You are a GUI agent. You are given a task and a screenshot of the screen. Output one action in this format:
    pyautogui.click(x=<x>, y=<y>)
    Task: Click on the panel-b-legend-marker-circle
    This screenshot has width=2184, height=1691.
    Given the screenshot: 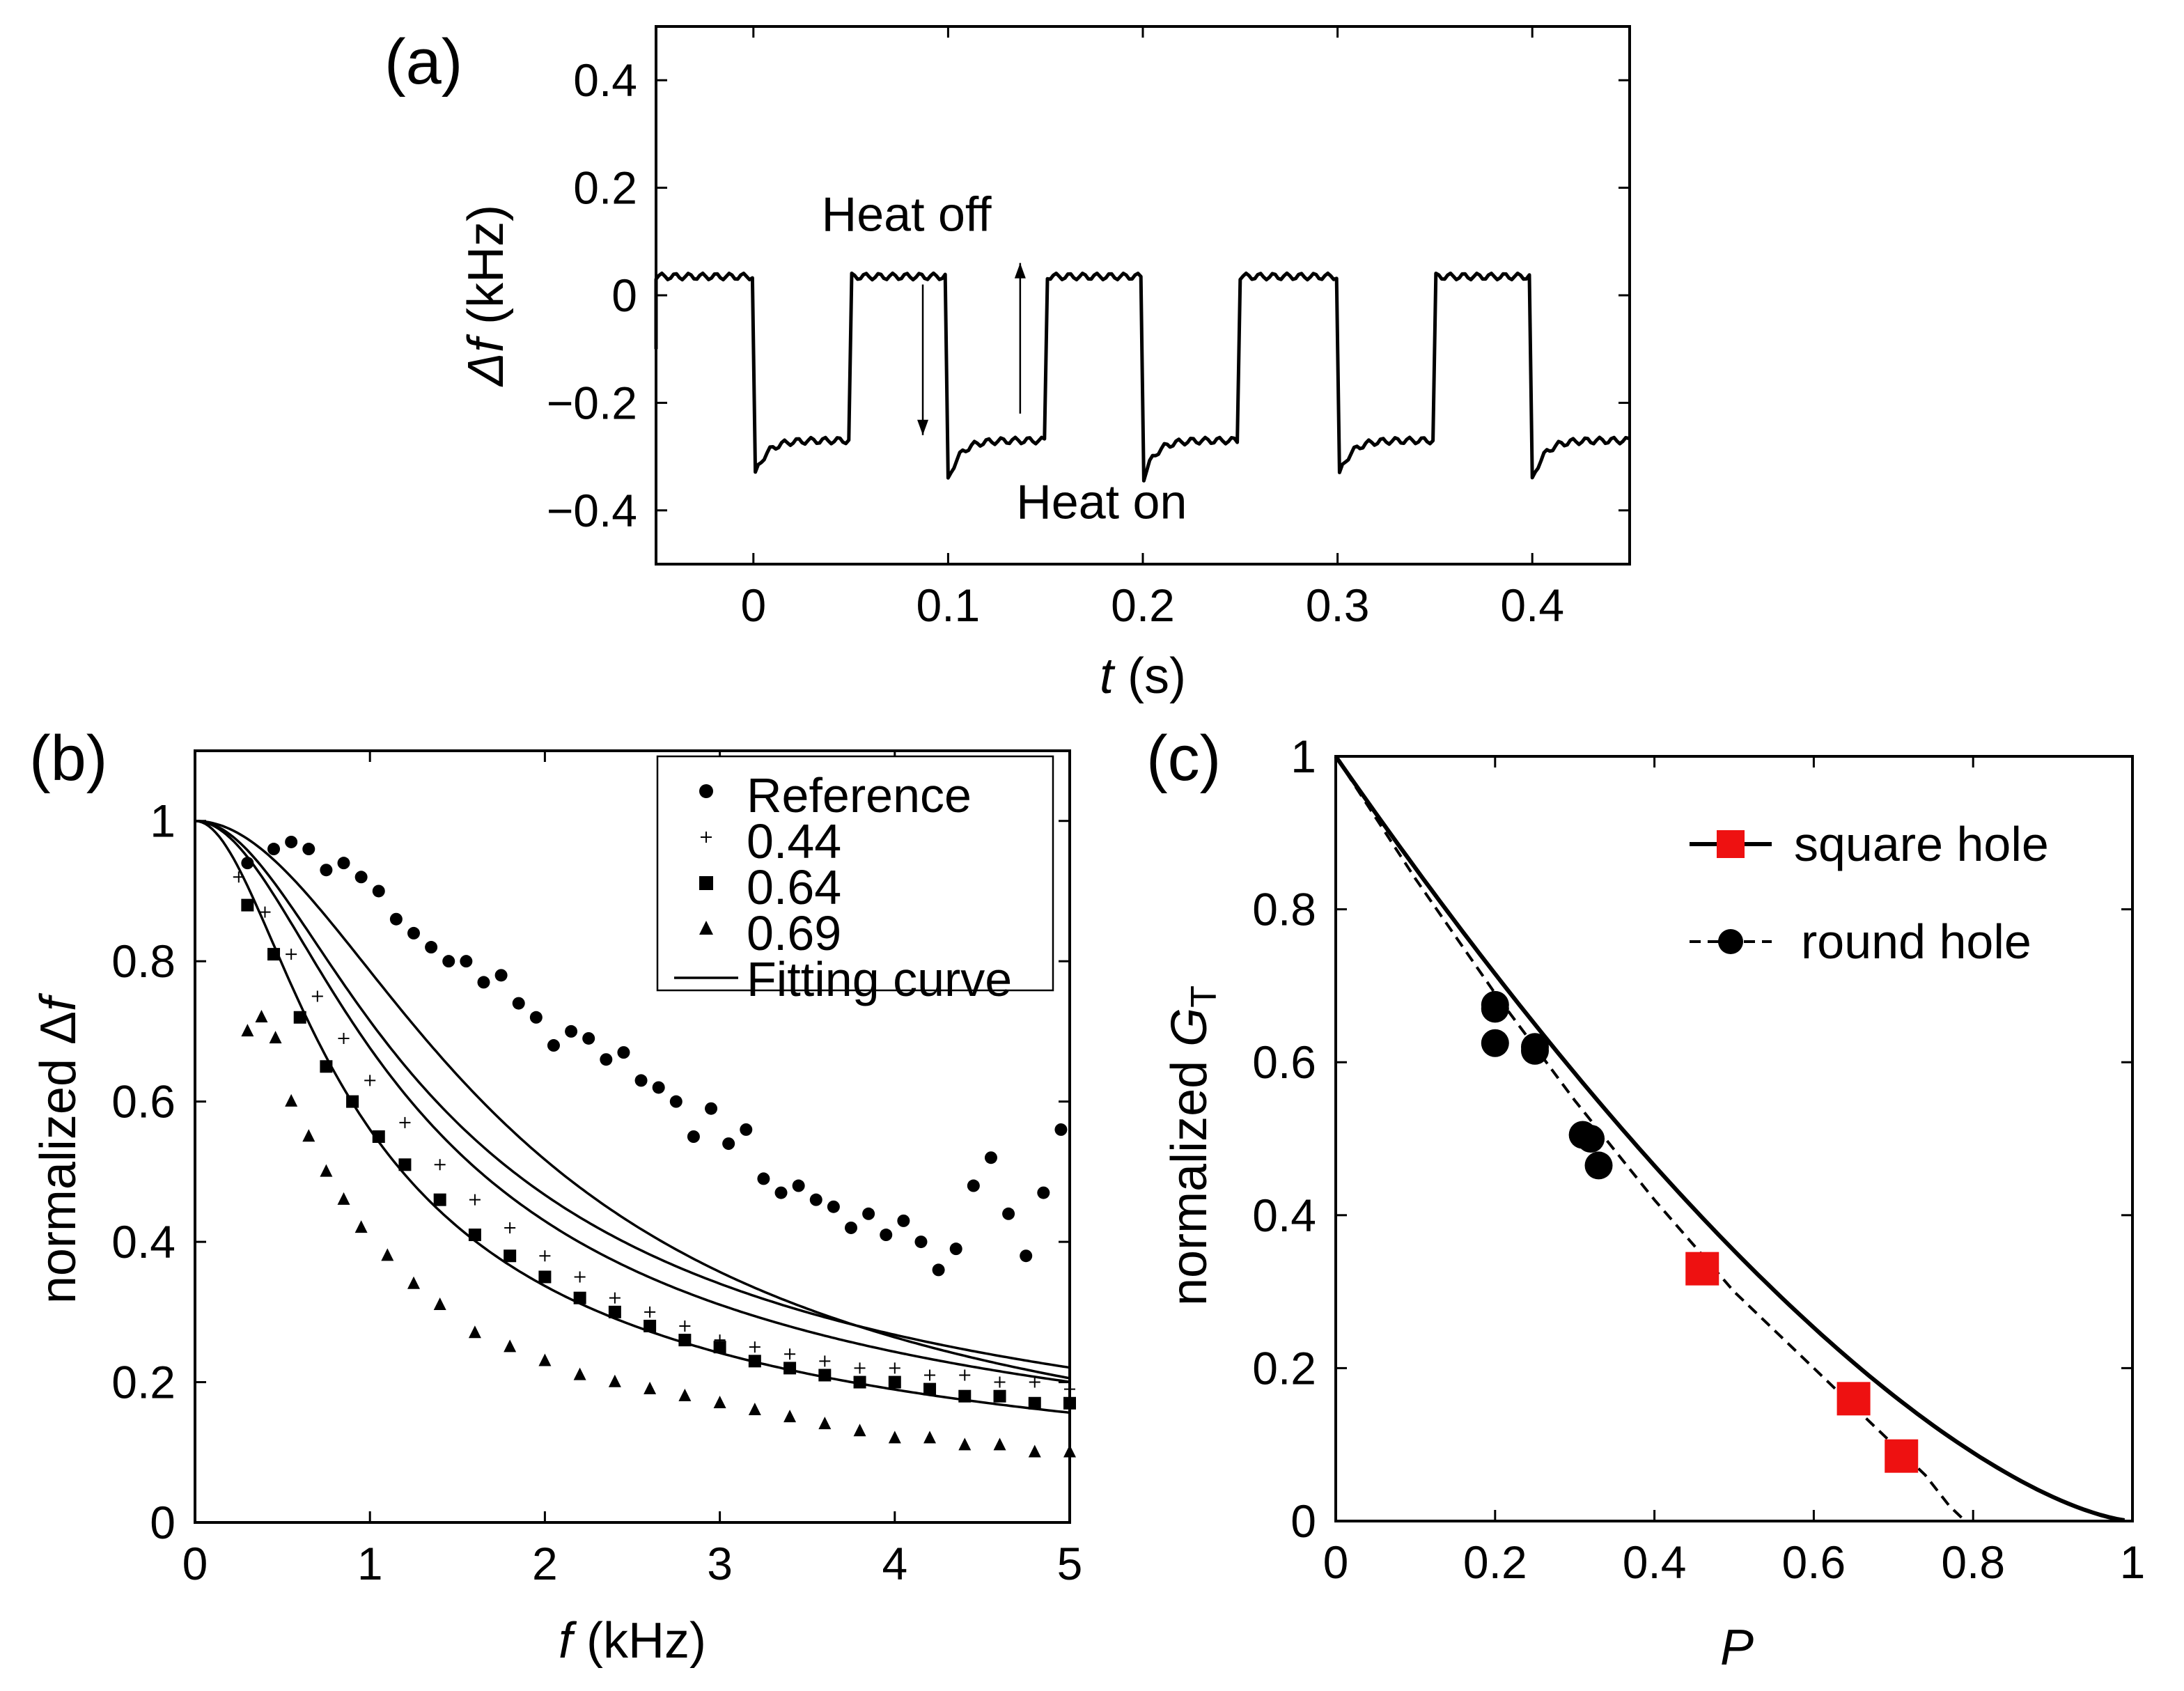 What is the action you would take?
    pyautogui.click(x=706, y=791)
    